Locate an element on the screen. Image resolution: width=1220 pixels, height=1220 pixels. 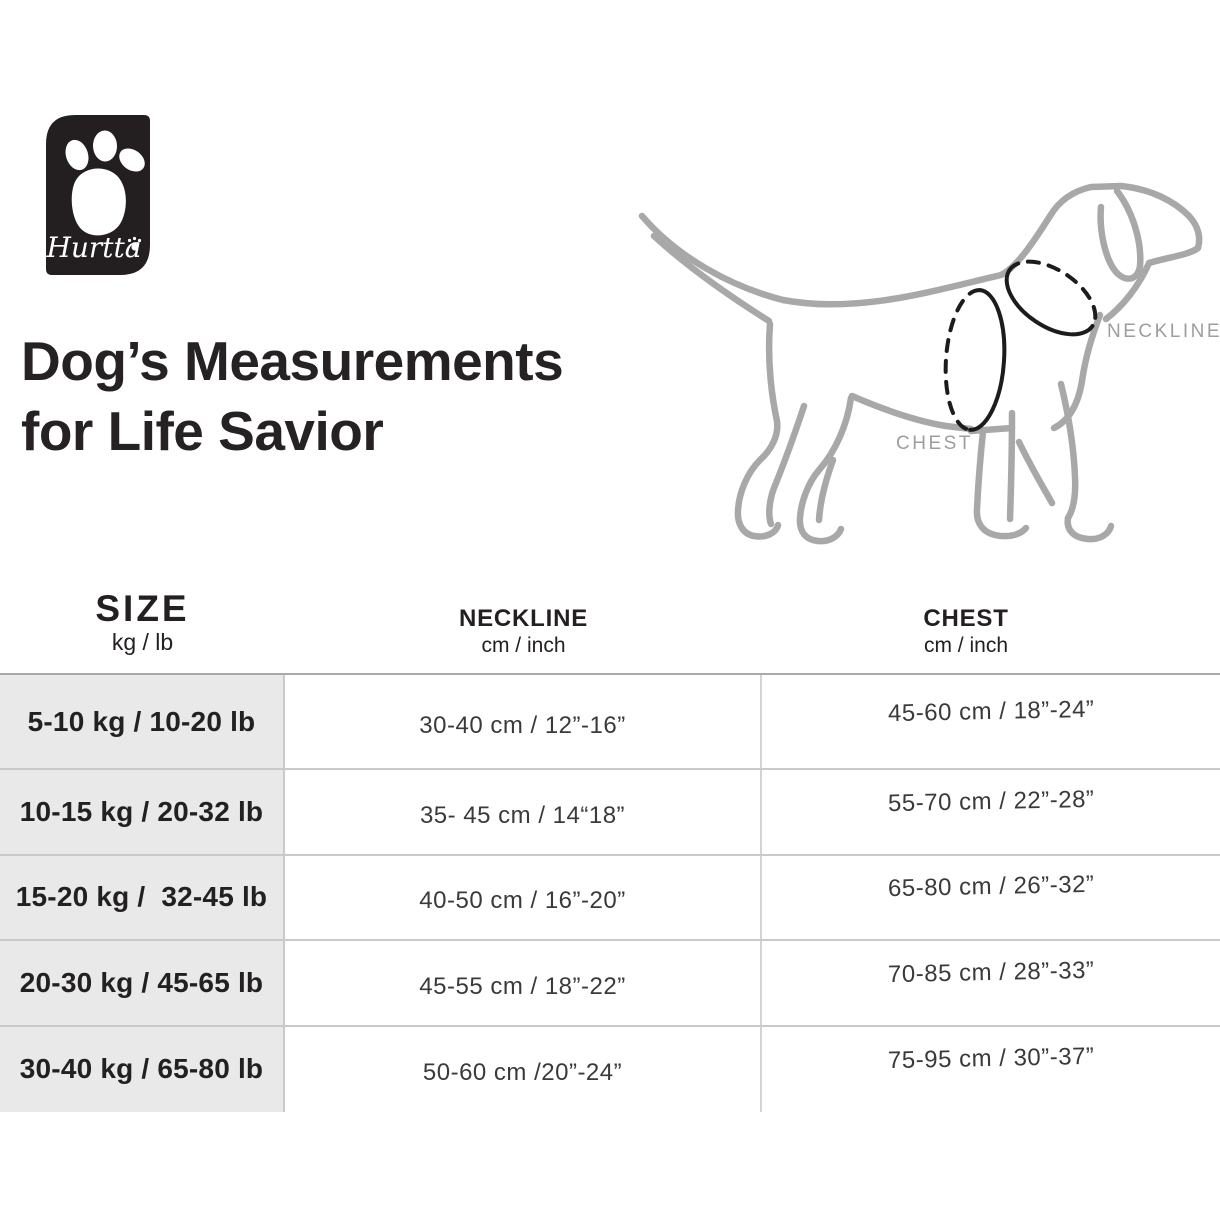
header-neckline-sub: cm / inch is located at coordinates (523, 645).